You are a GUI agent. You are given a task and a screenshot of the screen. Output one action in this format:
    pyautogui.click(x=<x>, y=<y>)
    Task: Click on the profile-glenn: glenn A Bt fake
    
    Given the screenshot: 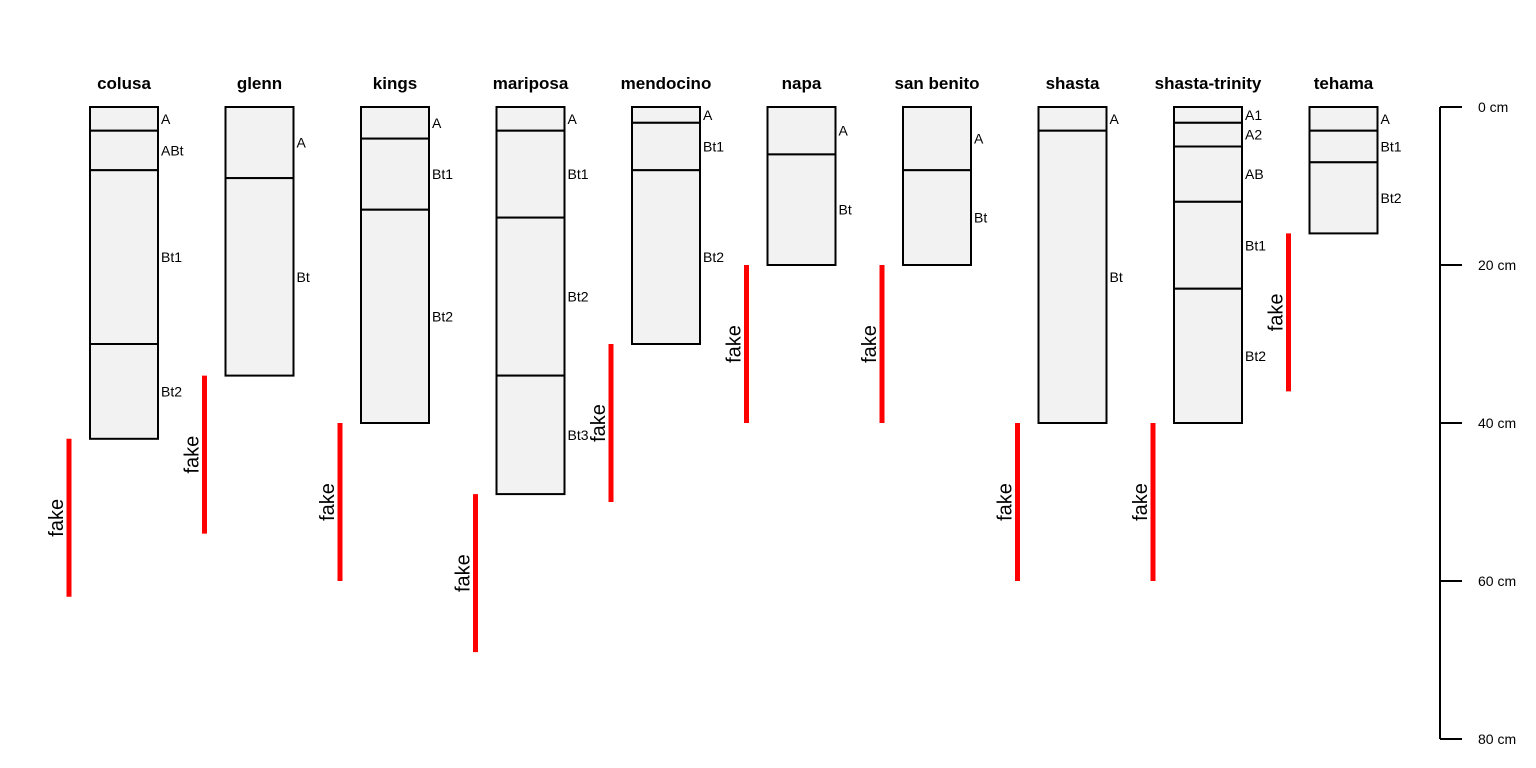 What is the action you would take?
    pyautogui.click(x=246, y=304)
    